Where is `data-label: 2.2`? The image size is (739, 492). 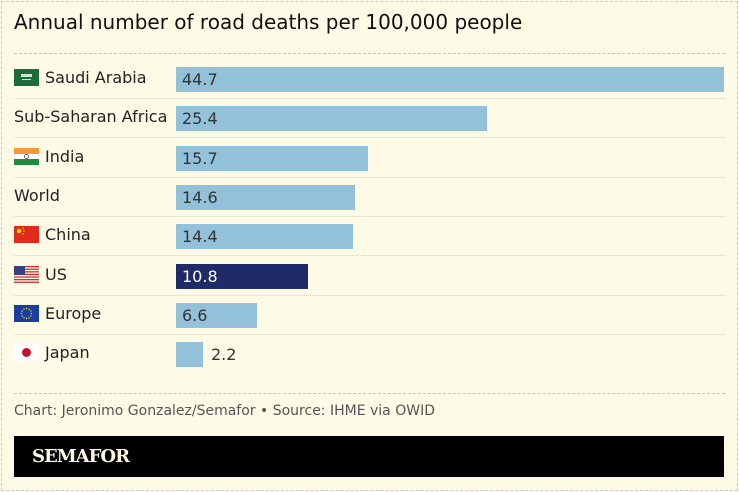 data-label: 2.2 is located at coordinates (223, 355).